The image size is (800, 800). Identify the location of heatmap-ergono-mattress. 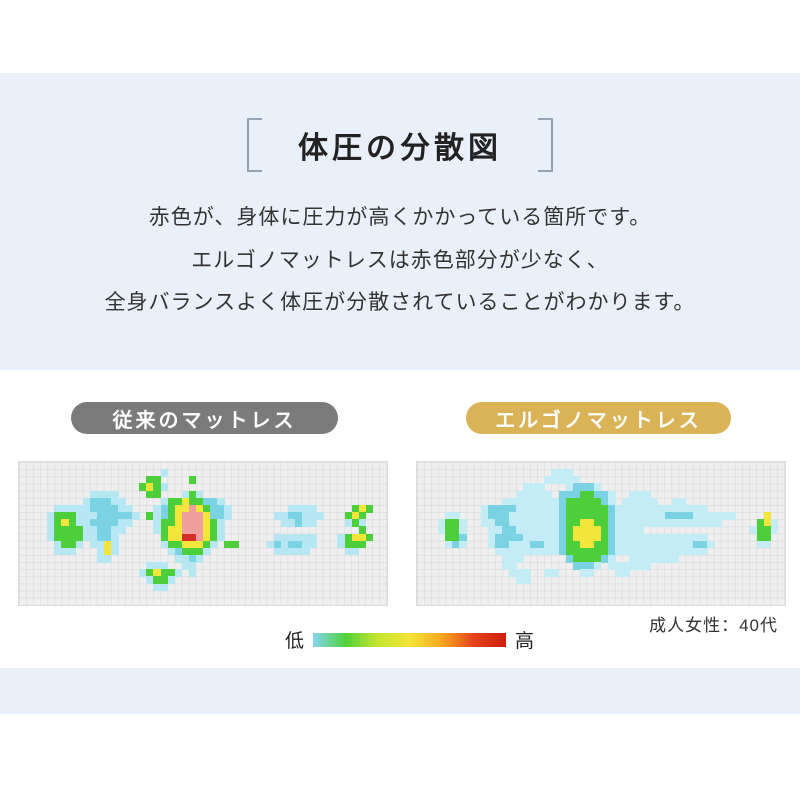
(601, 533).